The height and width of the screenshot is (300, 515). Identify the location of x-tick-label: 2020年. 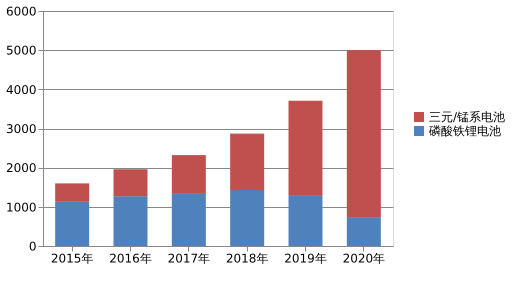
(364, 259).